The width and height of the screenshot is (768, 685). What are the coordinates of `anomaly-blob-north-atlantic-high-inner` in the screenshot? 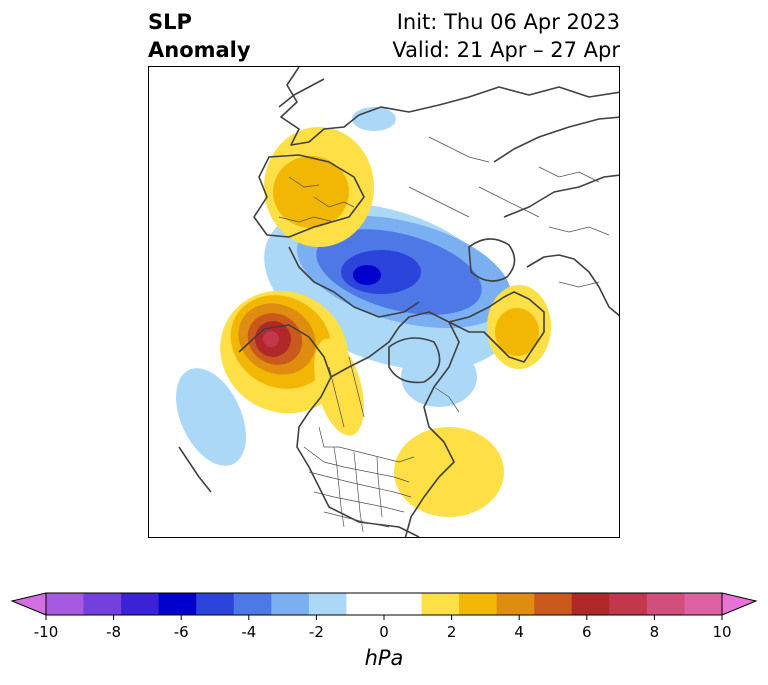 It's located at (517, 332).